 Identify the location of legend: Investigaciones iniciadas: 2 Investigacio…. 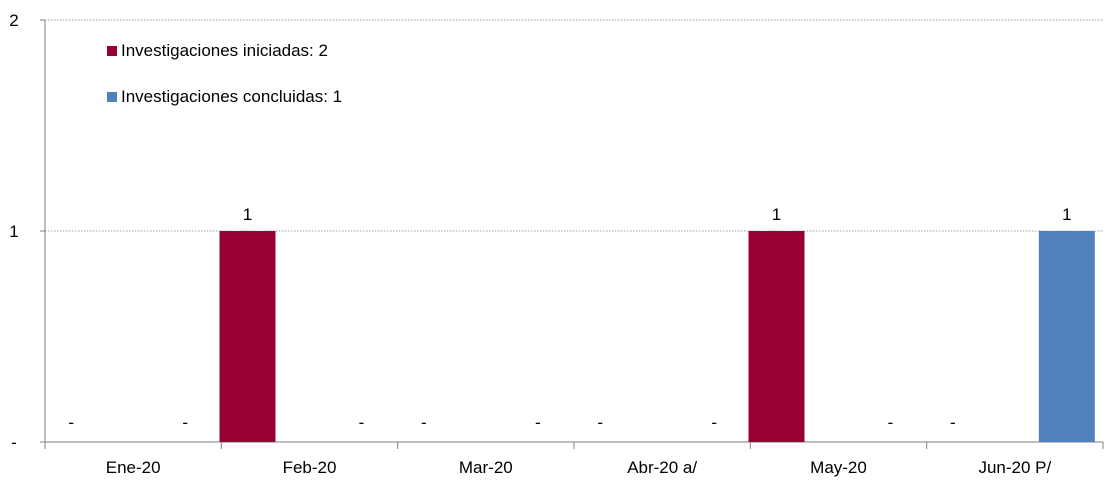
(224, 73).